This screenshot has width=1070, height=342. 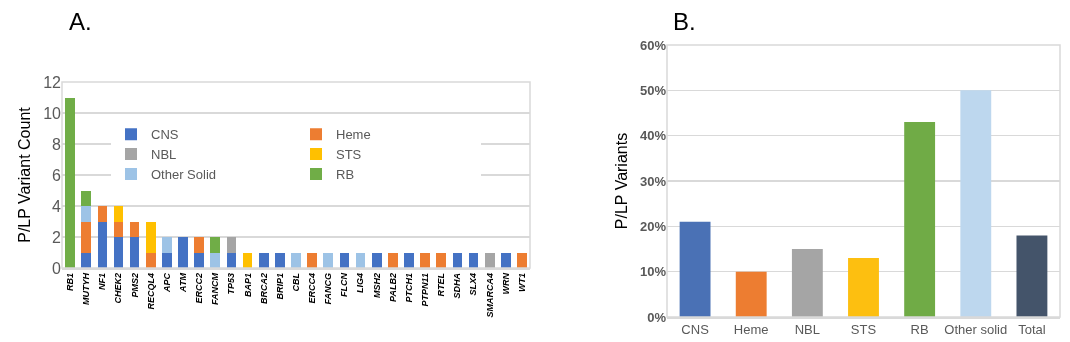 I want to click on y-tick-label: 0%, so click(x=657, y=317).